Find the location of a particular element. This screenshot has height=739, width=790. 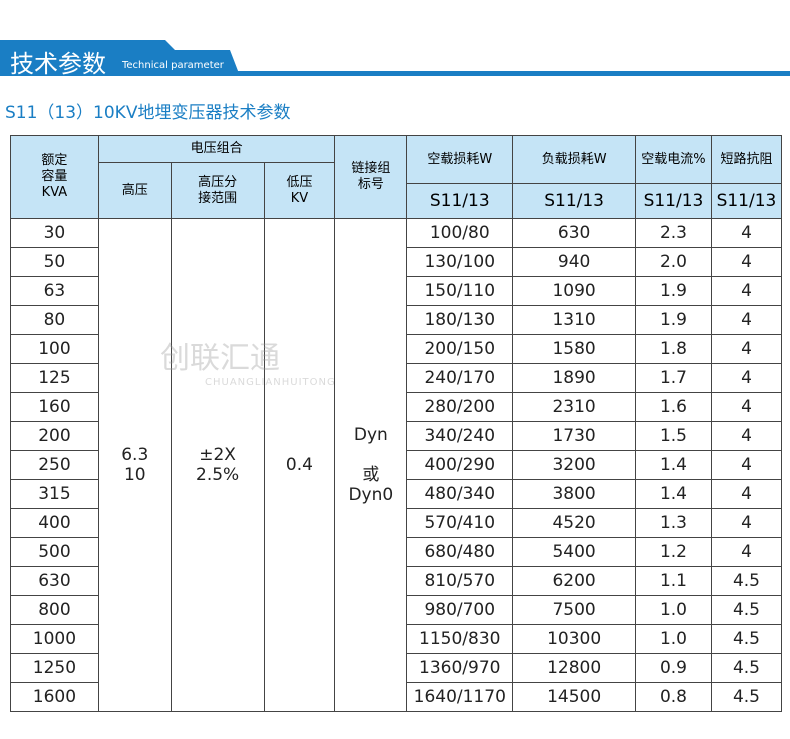

banner-line is located at coordinates (395, 73).